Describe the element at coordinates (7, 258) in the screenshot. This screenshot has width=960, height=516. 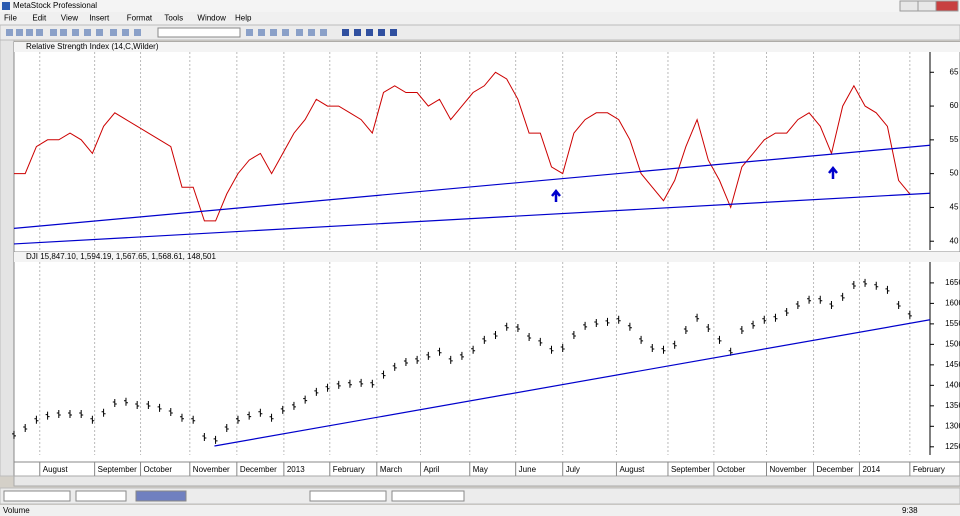
I see `drawing-tools` at that location.